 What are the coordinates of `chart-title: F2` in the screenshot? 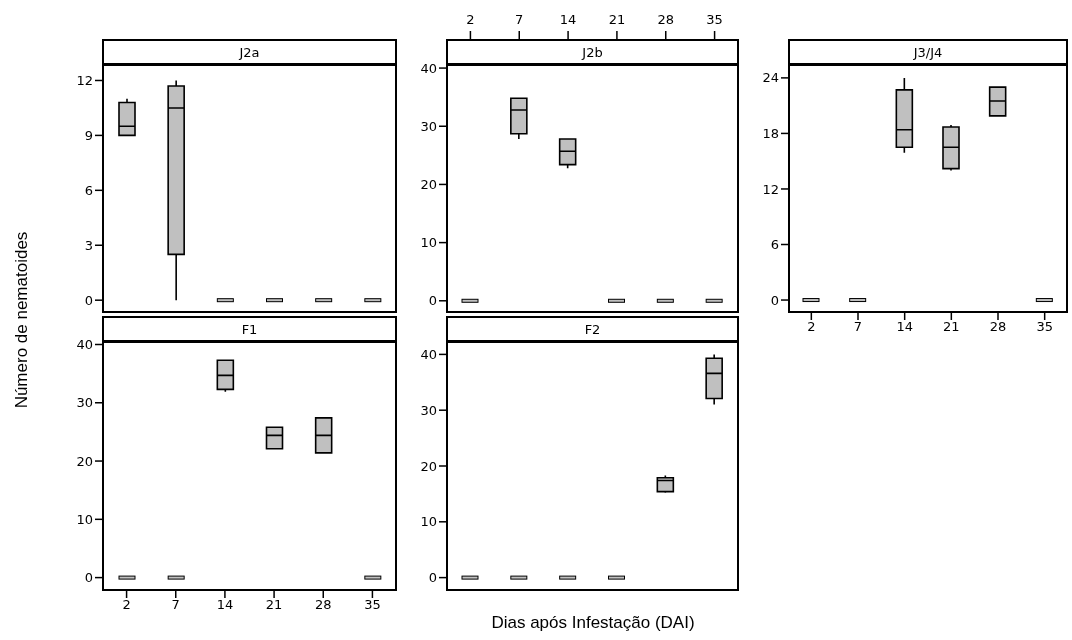 It's located at (592, 329).